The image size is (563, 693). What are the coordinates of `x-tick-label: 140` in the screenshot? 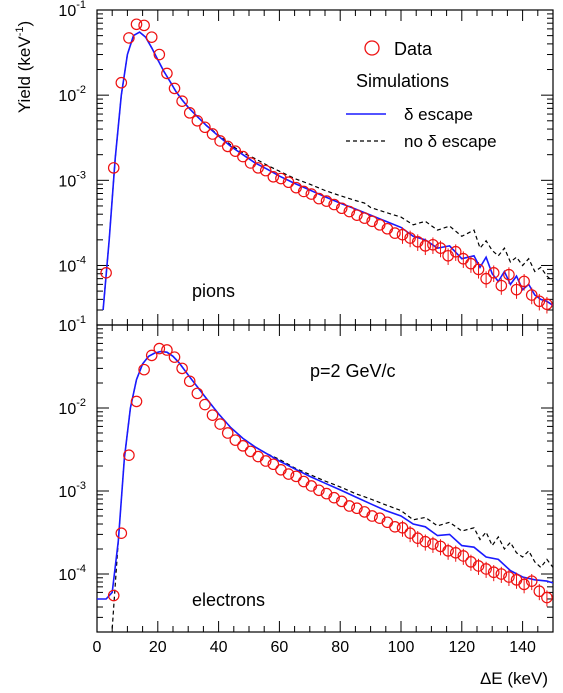 It's located at (522, 647).